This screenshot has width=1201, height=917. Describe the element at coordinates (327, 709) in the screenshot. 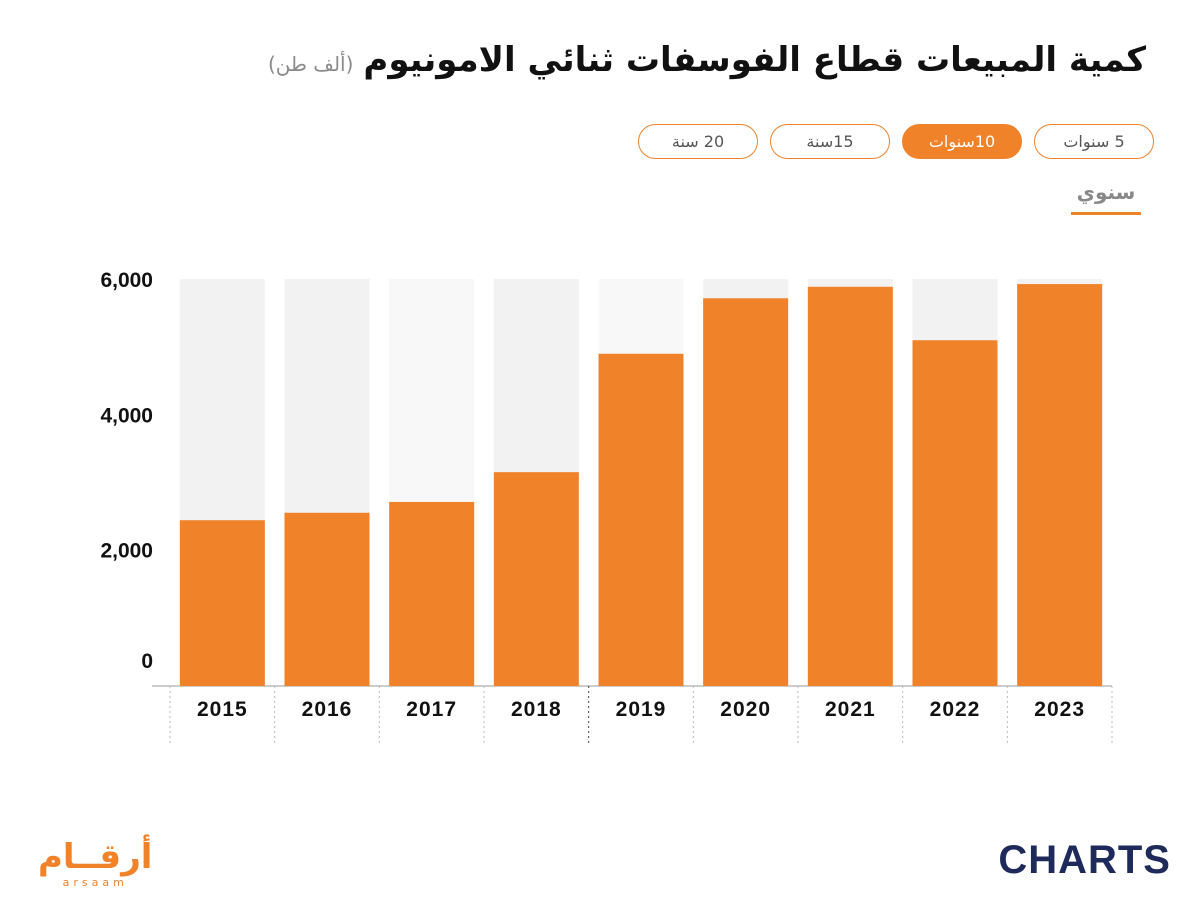

I see `x-tick-label: 2016` at that location.